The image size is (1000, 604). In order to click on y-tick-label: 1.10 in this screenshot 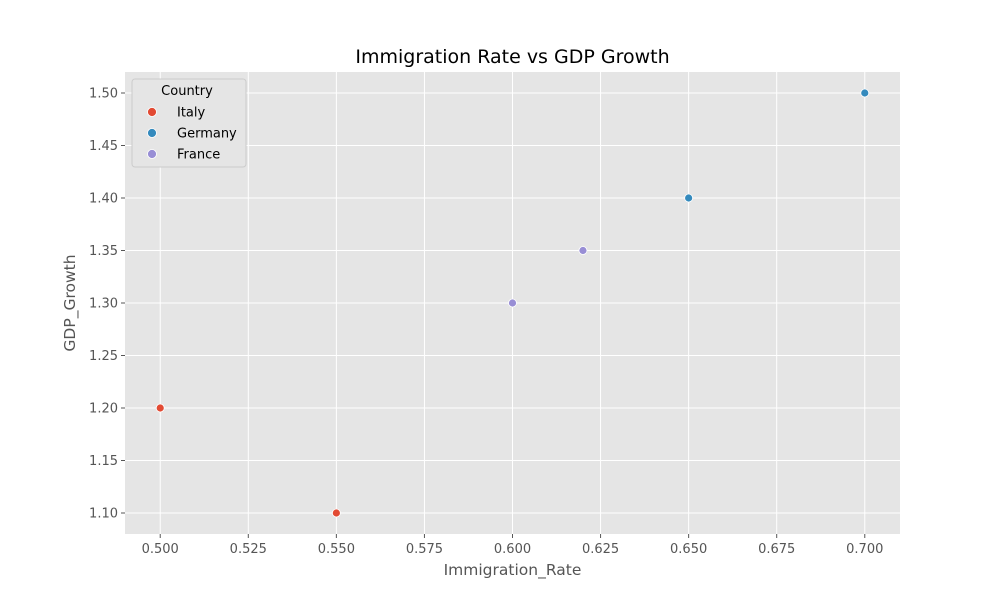, I will do `click(103, 514)`.